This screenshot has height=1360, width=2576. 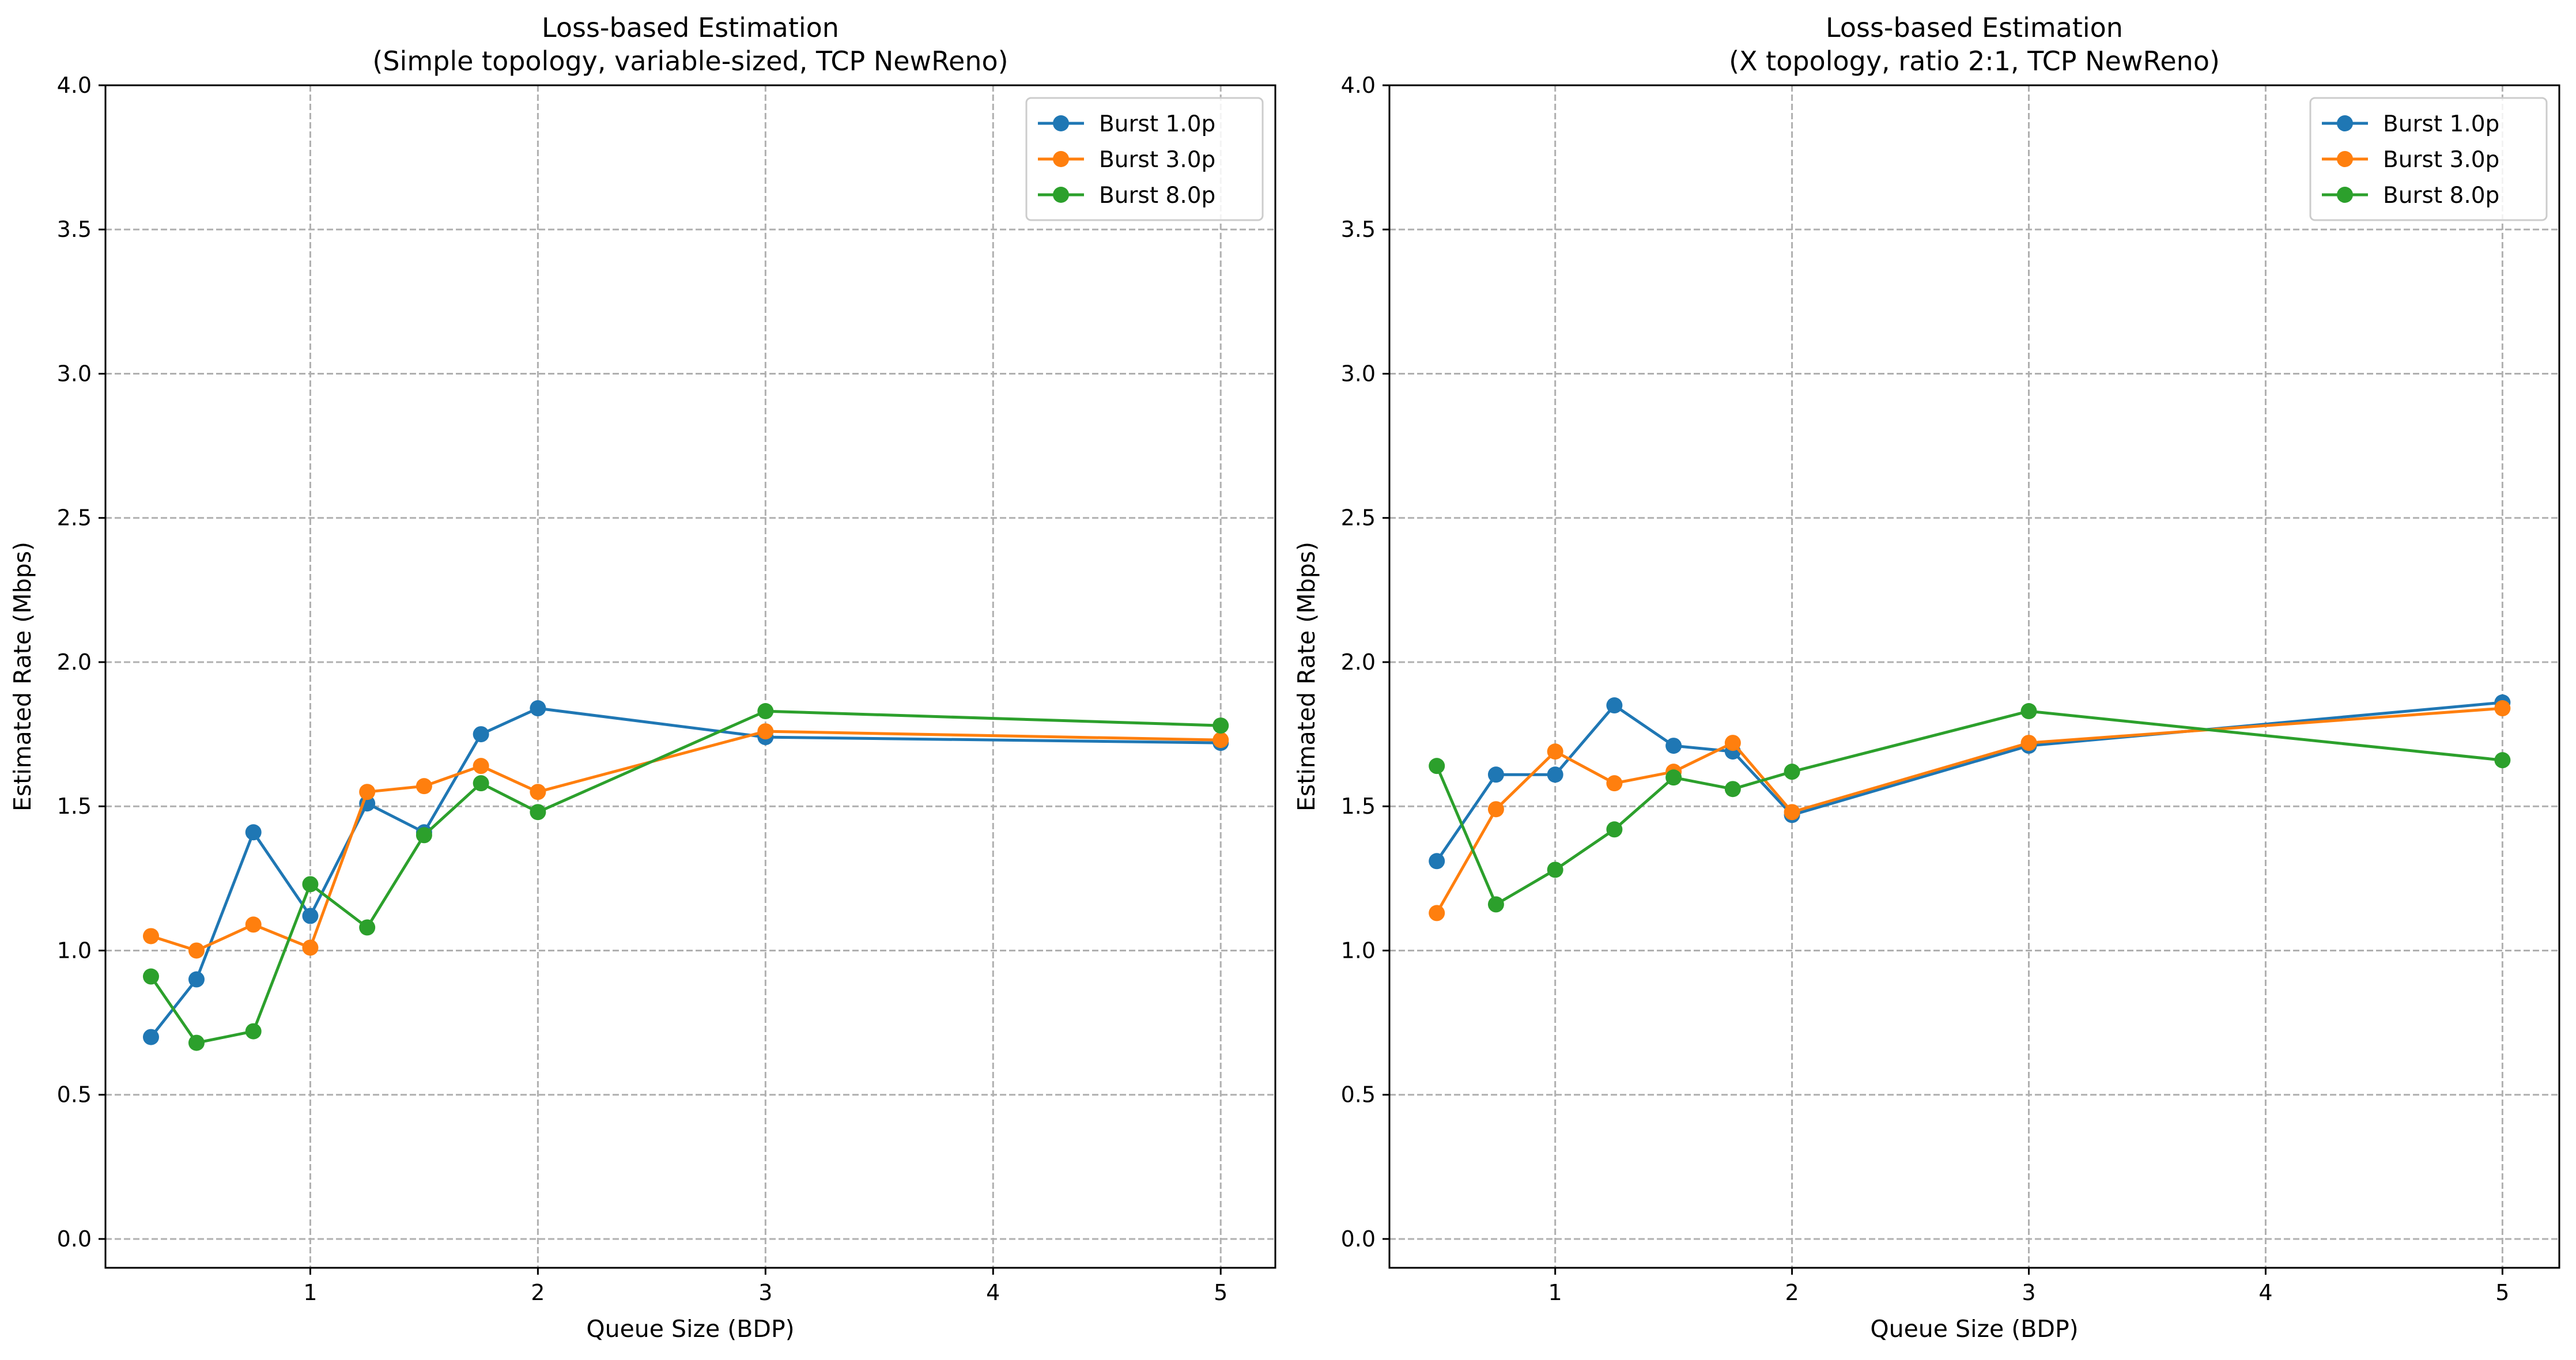 I want to click on x-tick-label: 4, so click(x=2265, y=1292).